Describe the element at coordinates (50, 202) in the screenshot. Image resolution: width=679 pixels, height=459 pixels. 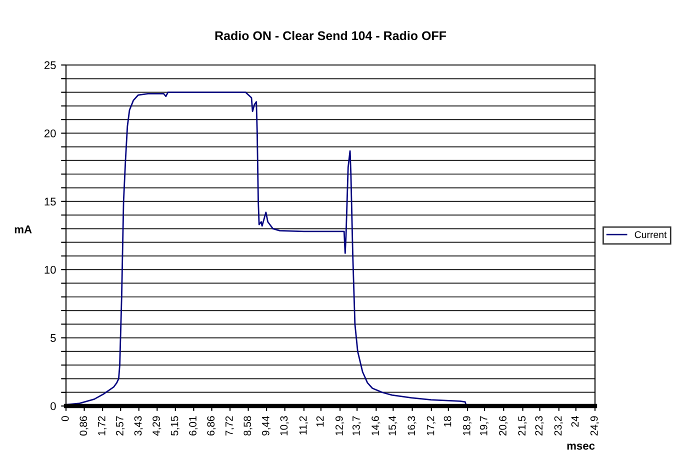
I see `y-tick-label: 15` at that location.